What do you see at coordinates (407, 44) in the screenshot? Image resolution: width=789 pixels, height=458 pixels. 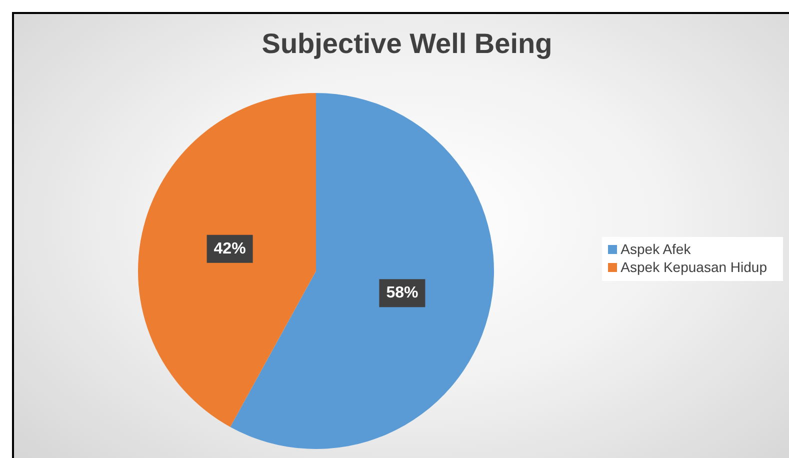 I see `chart-title: Subjective Well Being` at bounding box center [407, 44].